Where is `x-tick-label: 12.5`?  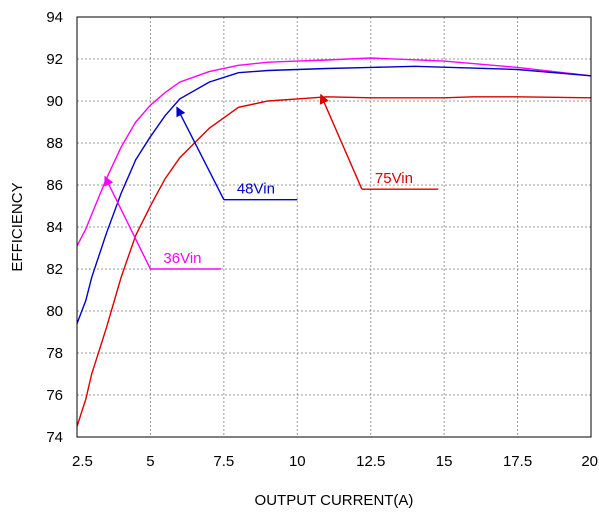 x-tick-label: 12.5 is located at coordinates (370, 461).